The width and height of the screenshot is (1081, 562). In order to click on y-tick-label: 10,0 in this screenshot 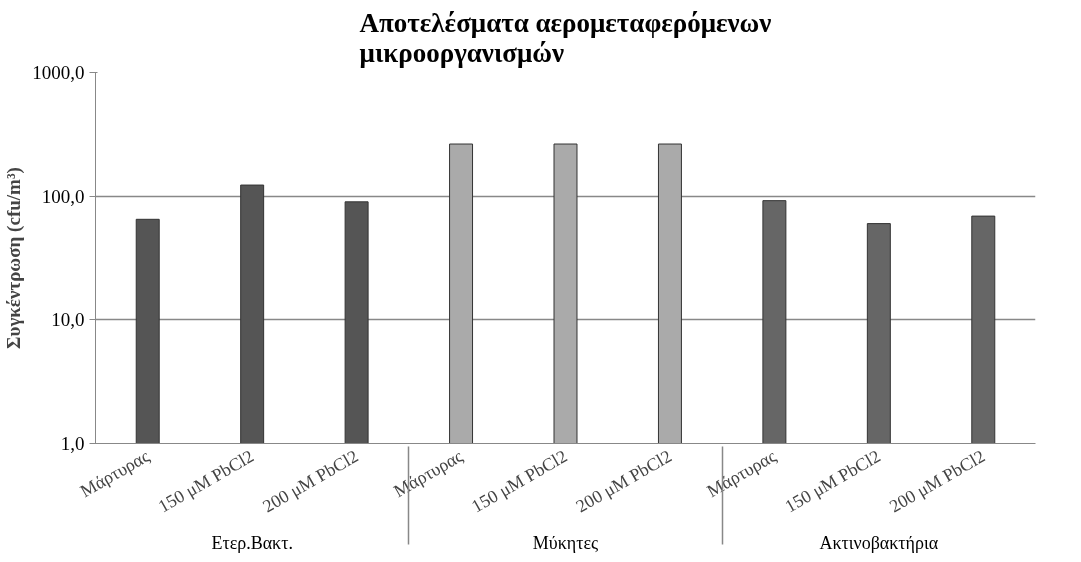, I will do `click(68, 320)`.